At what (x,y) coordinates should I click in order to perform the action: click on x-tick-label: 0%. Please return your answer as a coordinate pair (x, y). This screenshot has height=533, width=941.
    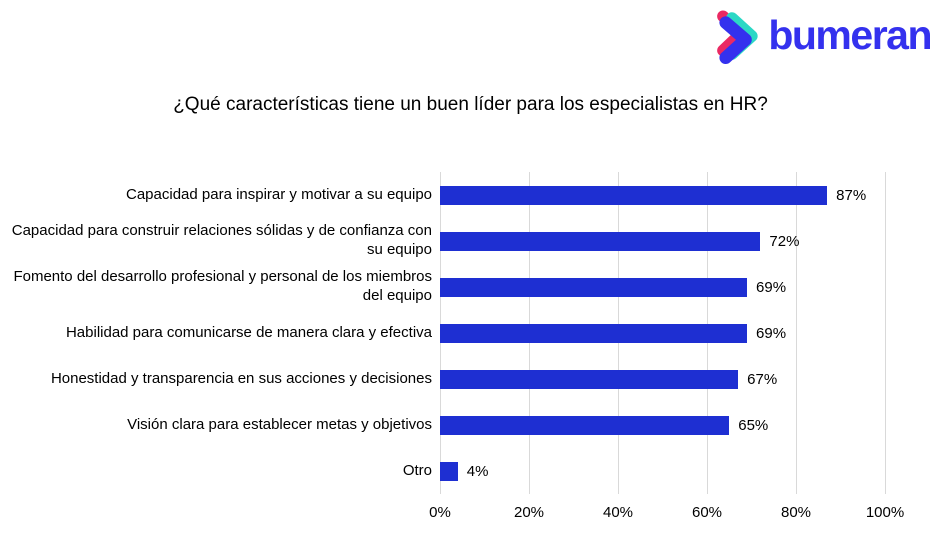
    Looking at the image, I should click on (440, 512).